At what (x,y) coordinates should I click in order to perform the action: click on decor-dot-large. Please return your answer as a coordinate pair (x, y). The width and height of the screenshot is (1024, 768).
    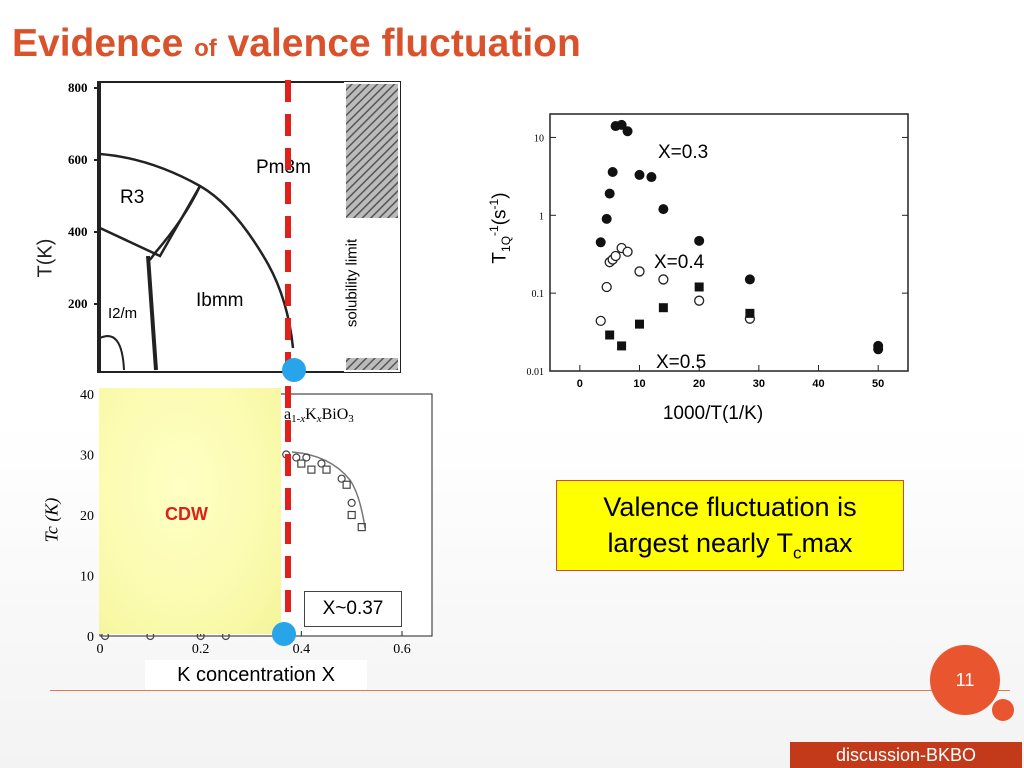
    Looking at the image, I should click on (1003, 710).